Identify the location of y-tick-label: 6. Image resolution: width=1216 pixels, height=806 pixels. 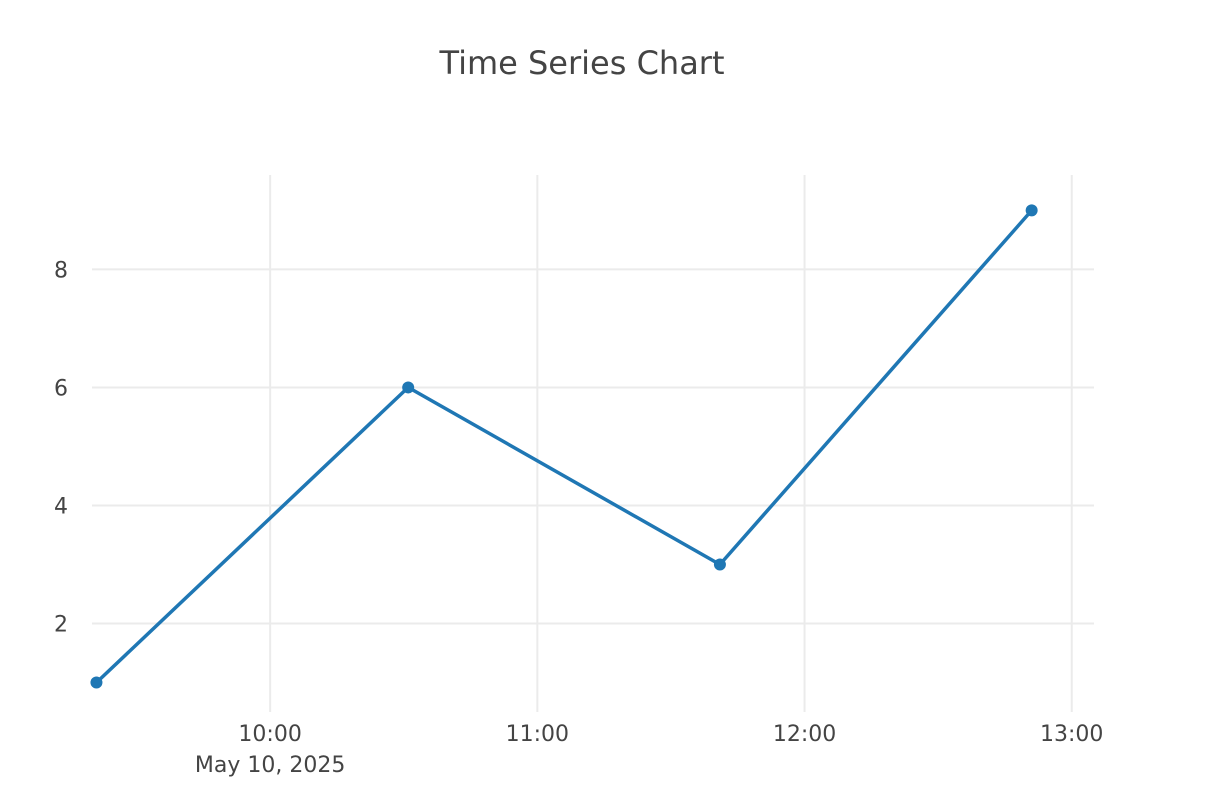
(61, 388).